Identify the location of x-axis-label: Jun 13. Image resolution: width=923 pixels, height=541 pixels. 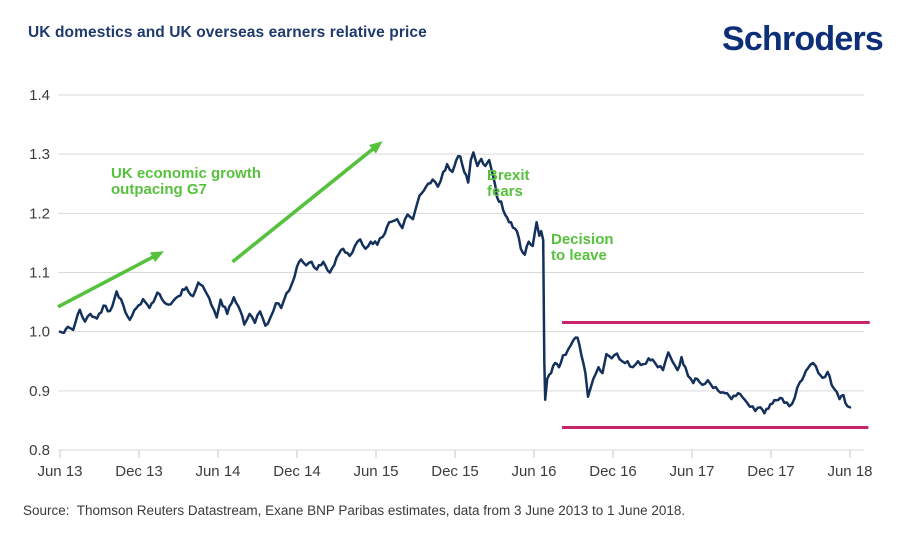
(59, 471).